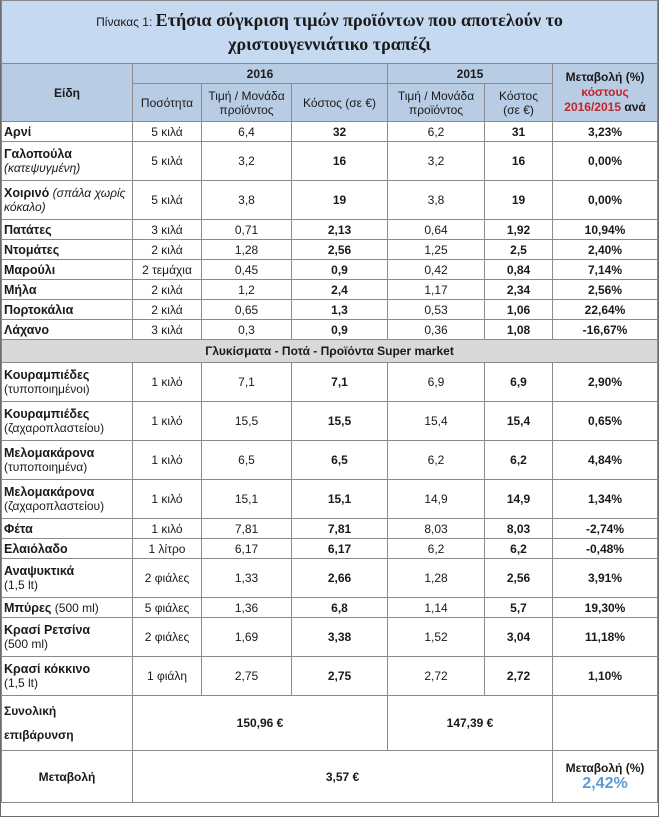 Image resolution: width=659 pixels, height=817 pixels. I want to click on header-cost-2016: Κόστος (σε €), so click(339, 102).